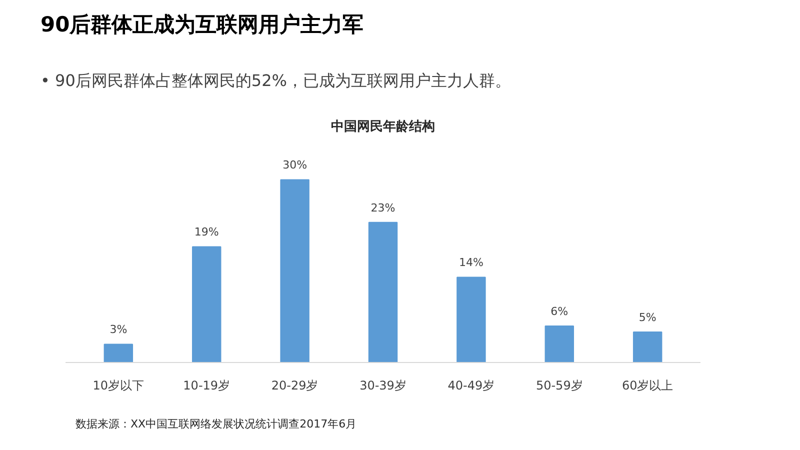 This screenshot has width=800, height=450. What do you see at coordinates (206, 385) in the screenshot?
I see `x-tick-label: 10-19岁` at bounding box center [206, 385].